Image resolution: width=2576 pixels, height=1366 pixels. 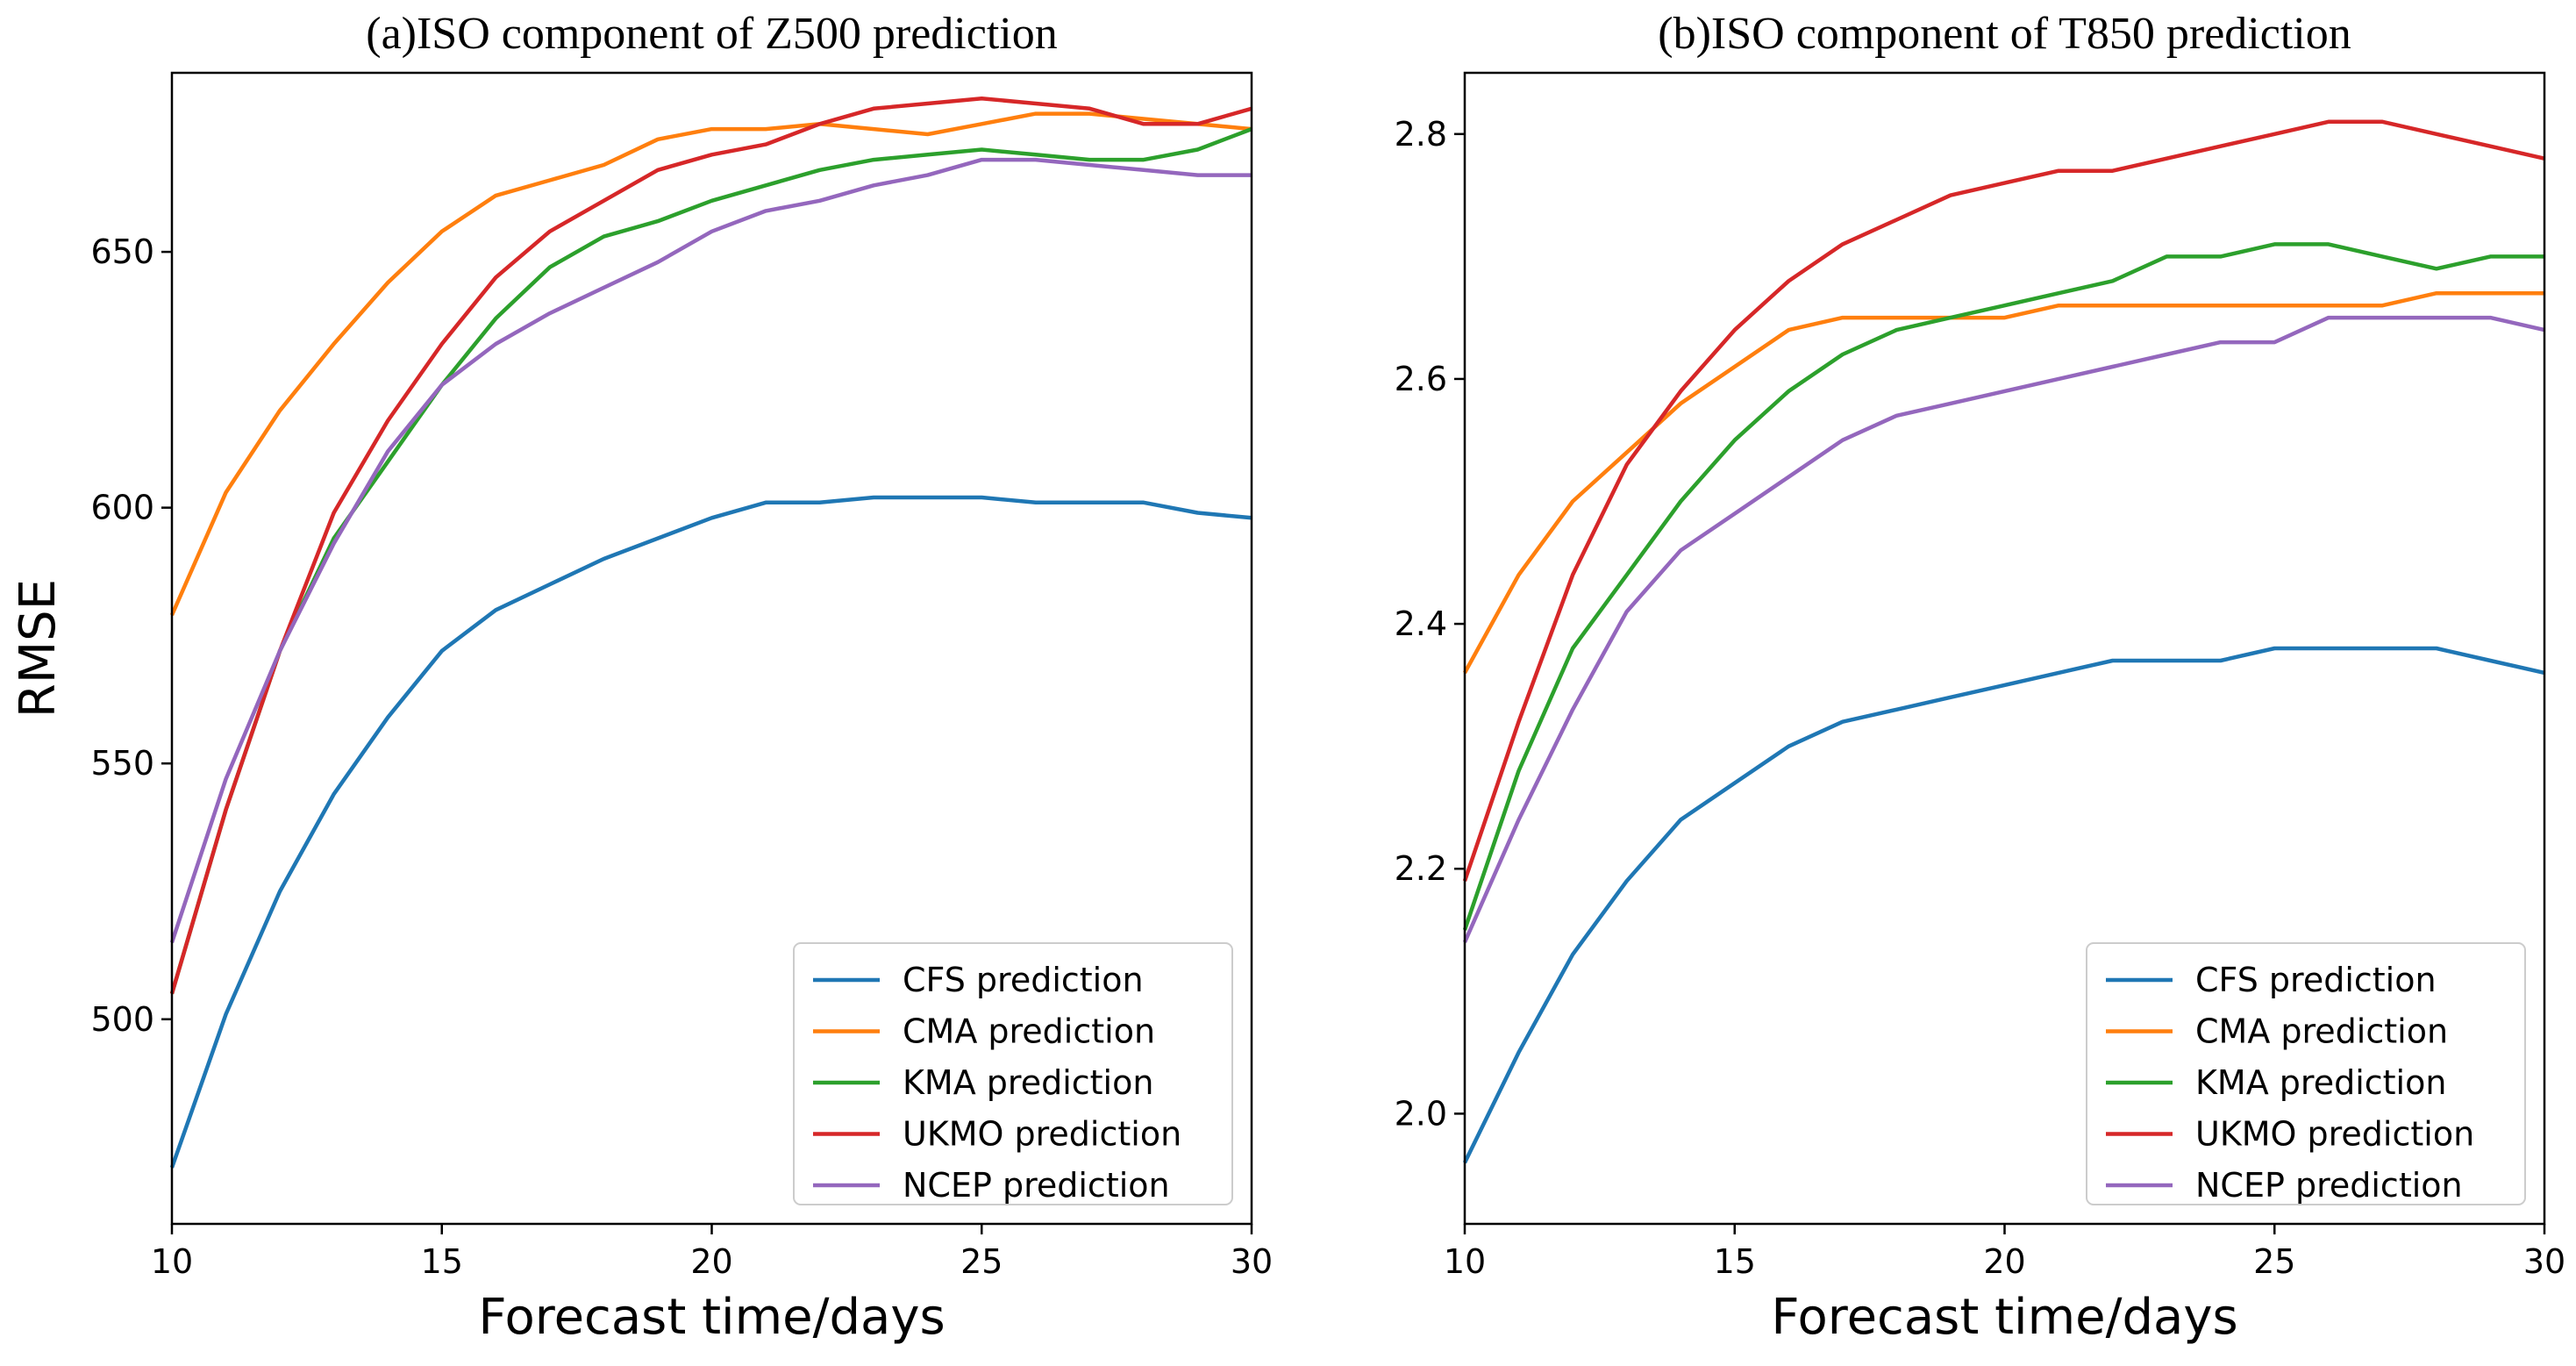 What do you see at coordinates (1421, 868) in the screenshot?
I see `y-tick-label: 2.2` at bounding box center [1421, 868].